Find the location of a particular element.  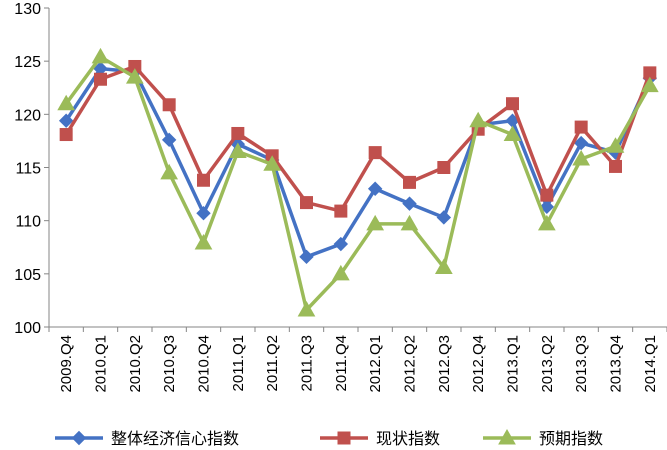

y-axis-ticks: 100 105 110 115 120 125 130 is located at coordinates (31, 169).